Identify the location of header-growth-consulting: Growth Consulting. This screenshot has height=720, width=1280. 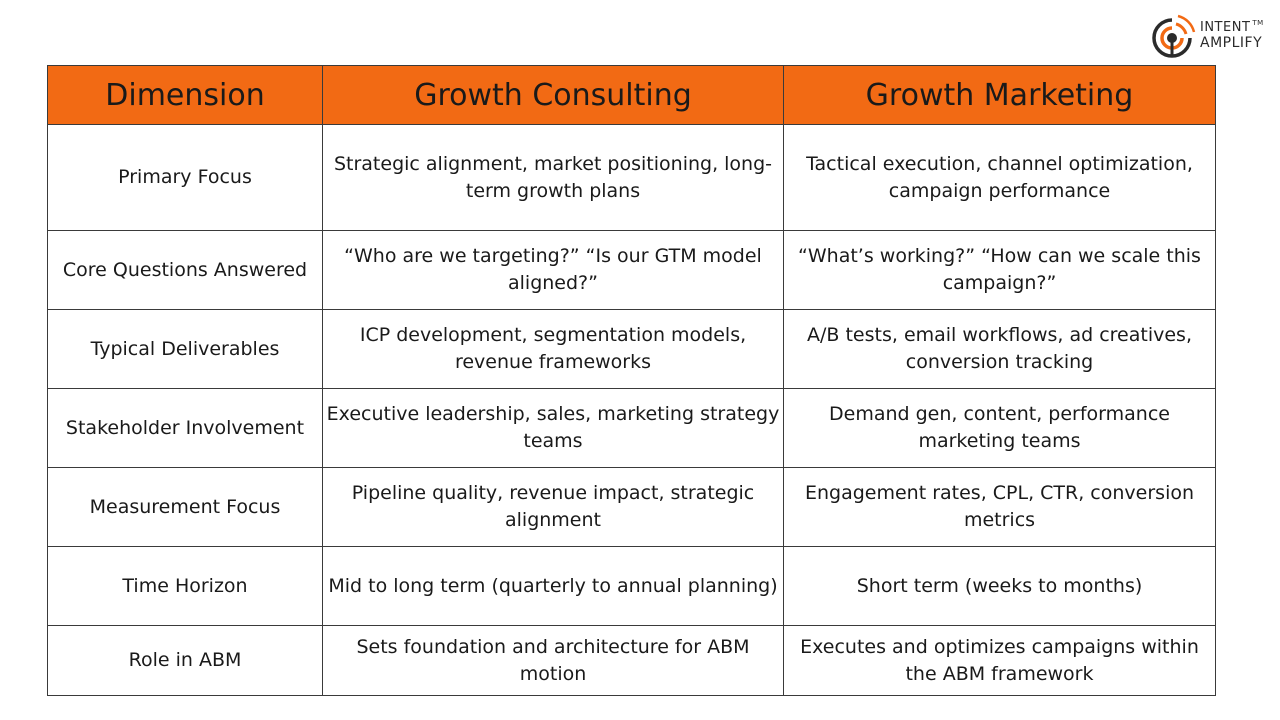
(553, 95).